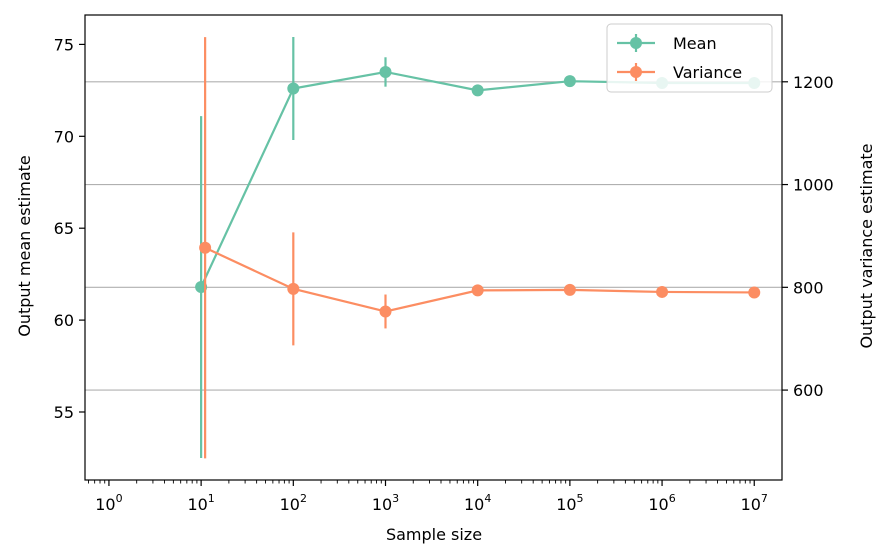 Image resolution: width=892 pixels, height=560 pixels. I want to click on y-left-tick-label: 55, so click(64, 412).